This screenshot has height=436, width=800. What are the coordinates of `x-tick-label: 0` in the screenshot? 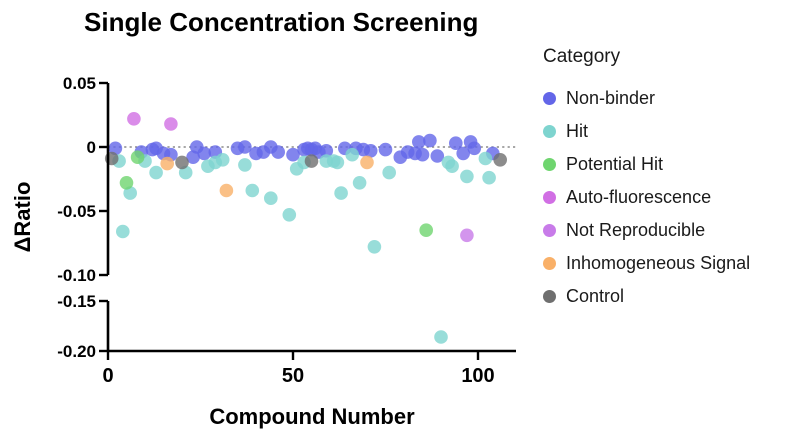 It's located at (107, 376).